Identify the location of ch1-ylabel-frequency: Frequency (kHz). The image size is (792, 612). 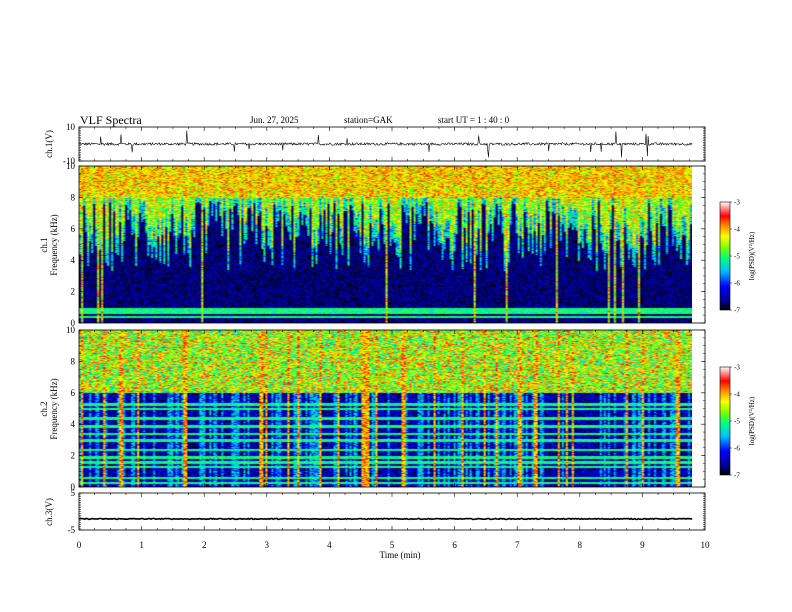
(54, 244).